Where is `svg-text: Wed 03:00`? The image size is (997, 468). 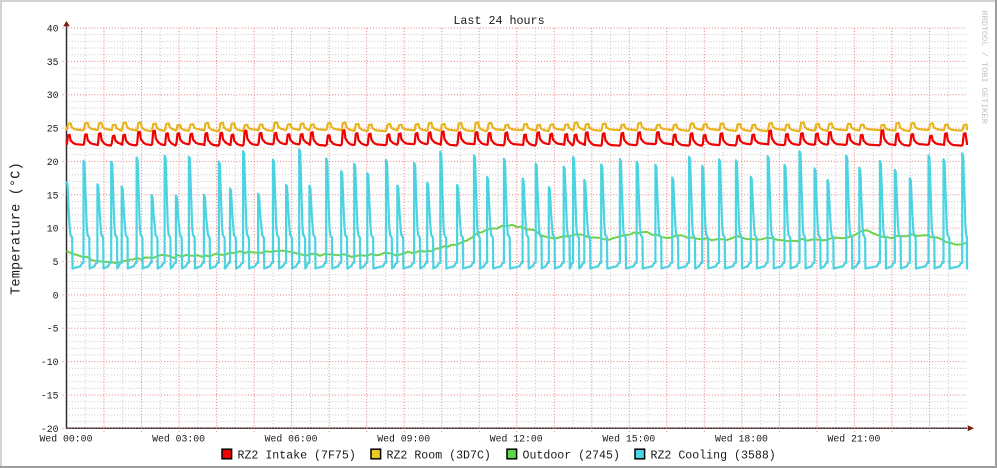 svg-text: Wed 03:00 is located at coordinates (178, 438).